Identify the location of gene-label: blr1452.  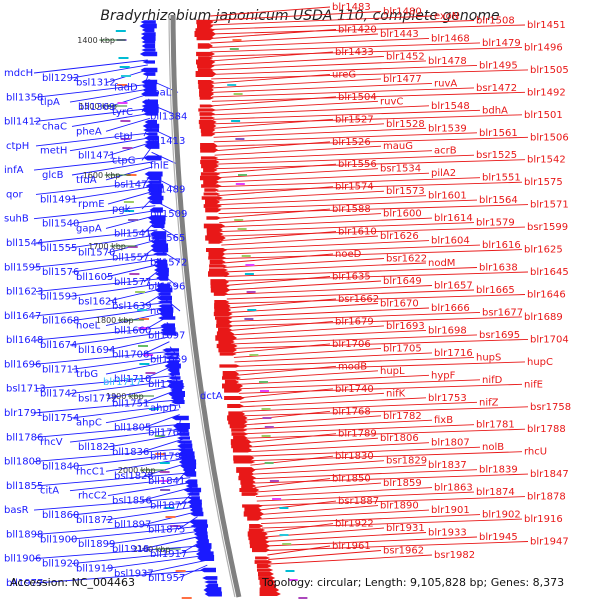
(405, 56).